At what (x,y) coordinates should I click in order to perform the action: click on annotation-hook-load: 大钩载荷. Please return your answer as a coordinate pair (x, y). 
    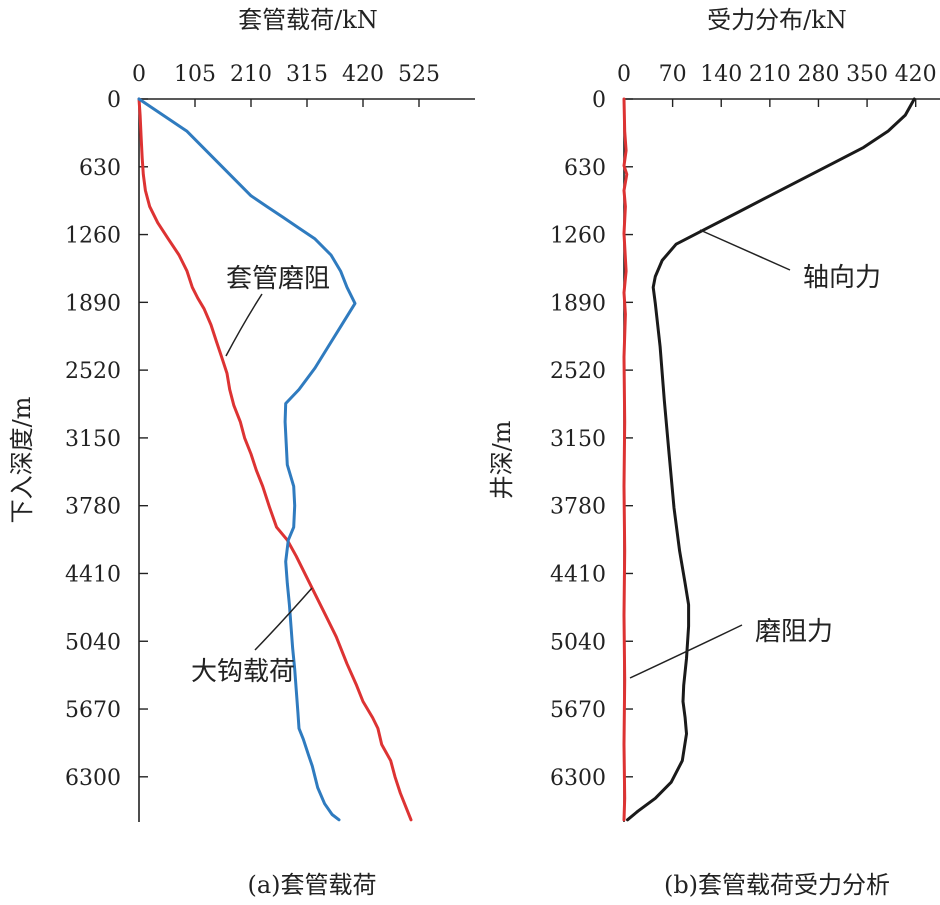
    Looking at the image, I should click on (243, 672).